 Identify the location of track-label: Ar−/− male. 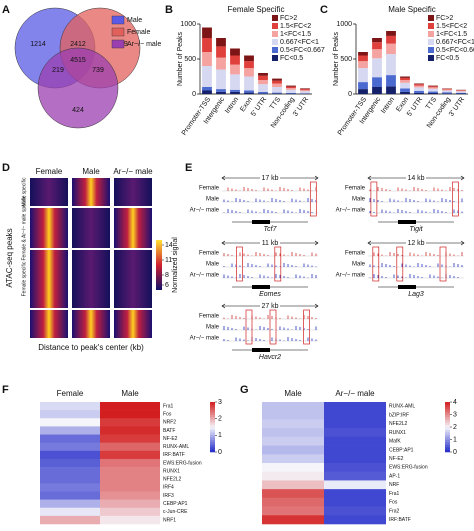
(205, 276).